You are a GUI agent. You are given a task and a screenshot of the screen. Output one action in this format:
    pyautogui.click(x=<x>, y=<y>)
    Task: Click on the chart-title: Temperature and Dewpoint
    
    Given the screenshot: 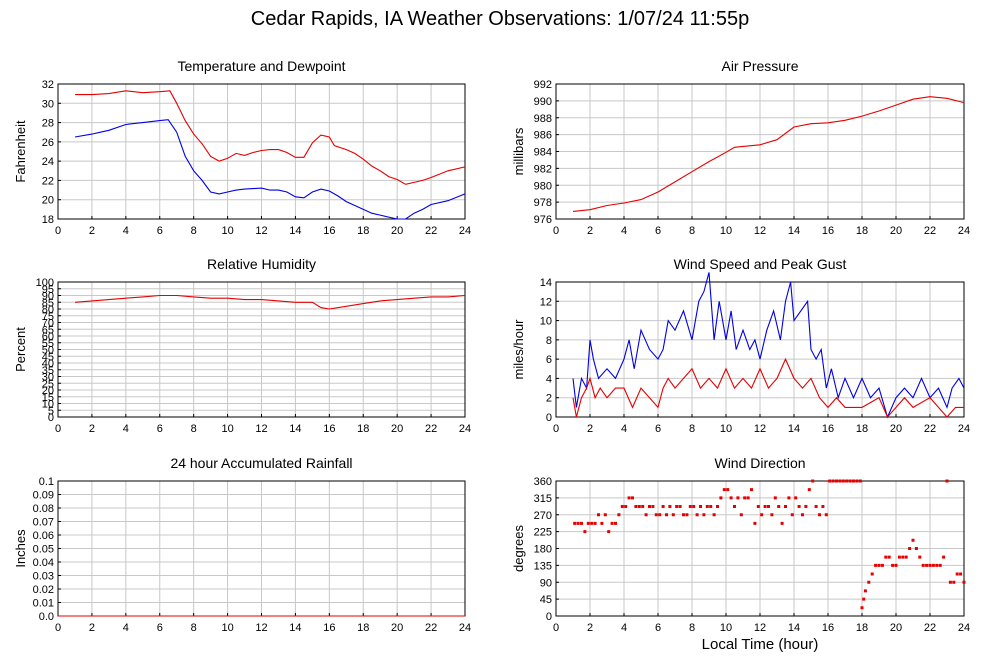 What is the action you would take?
    pyautogui.click(x=261, y=66)
    